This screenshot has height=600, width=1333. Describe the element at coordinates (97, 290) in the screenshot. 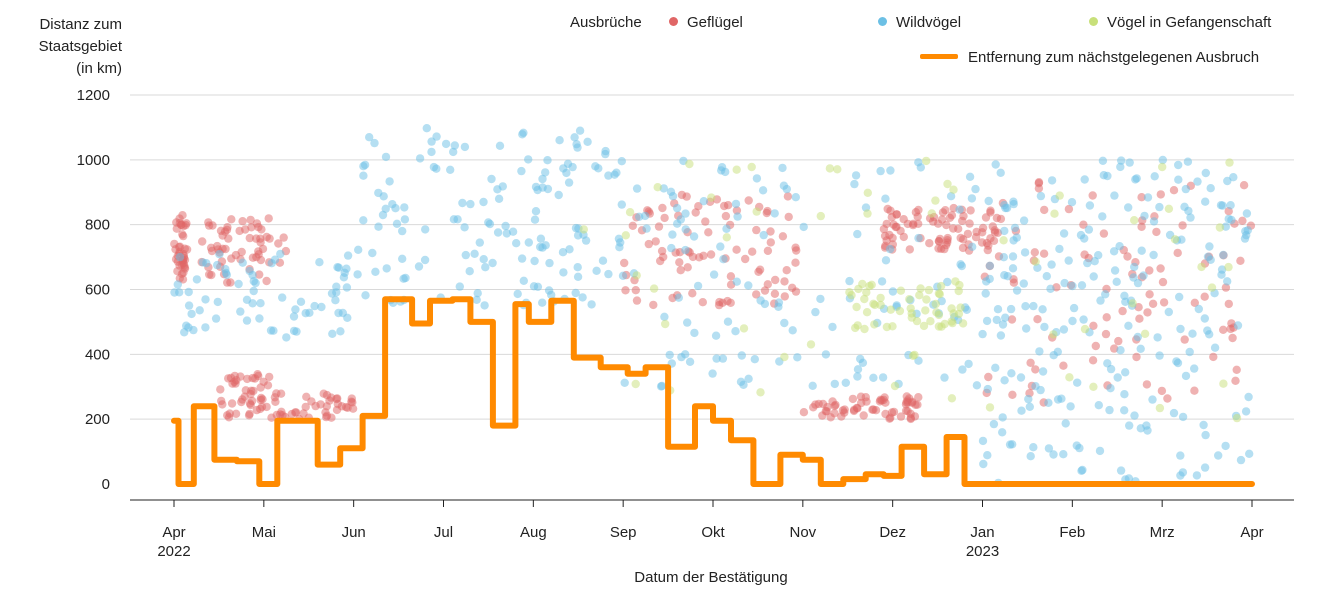

I see `y-tick-label: 600` at that location.